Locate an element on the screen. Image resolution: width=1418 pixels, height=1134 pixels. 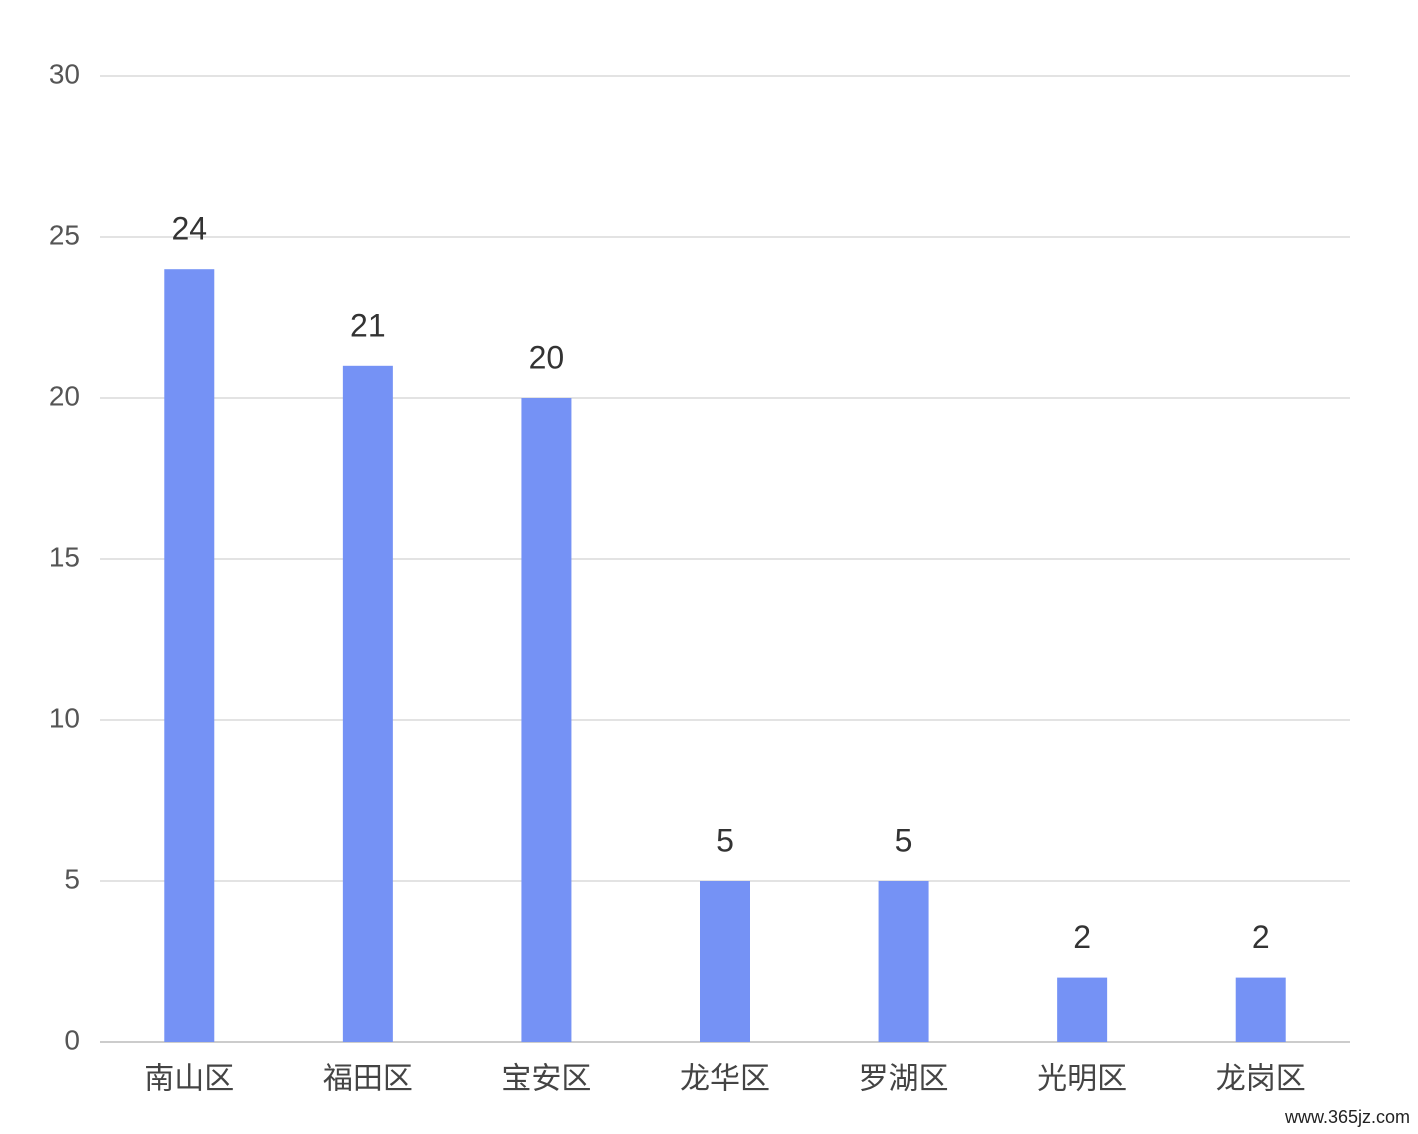
x-tick-label: 福田区 is located at coordinates (368, 1079).